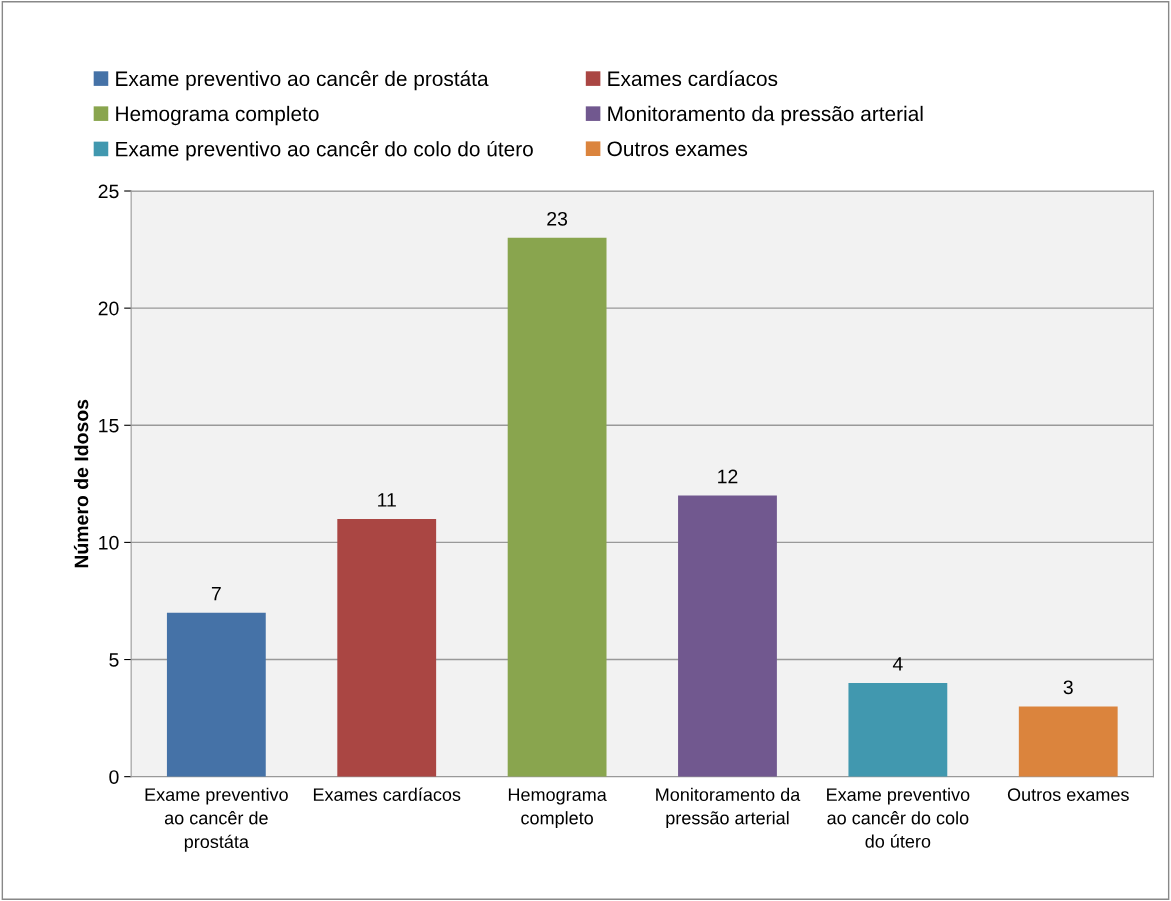 The width and height of the screenshot is (1171, 901). I want to click on x-tick-label: Exame preventivo ao cancêr de prostáta, so click(216, 819).